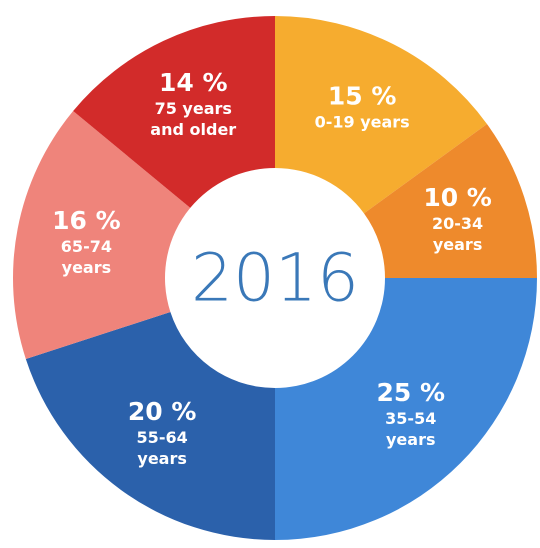  I want to click on category-label: 20-34 years, so click(458, 233).